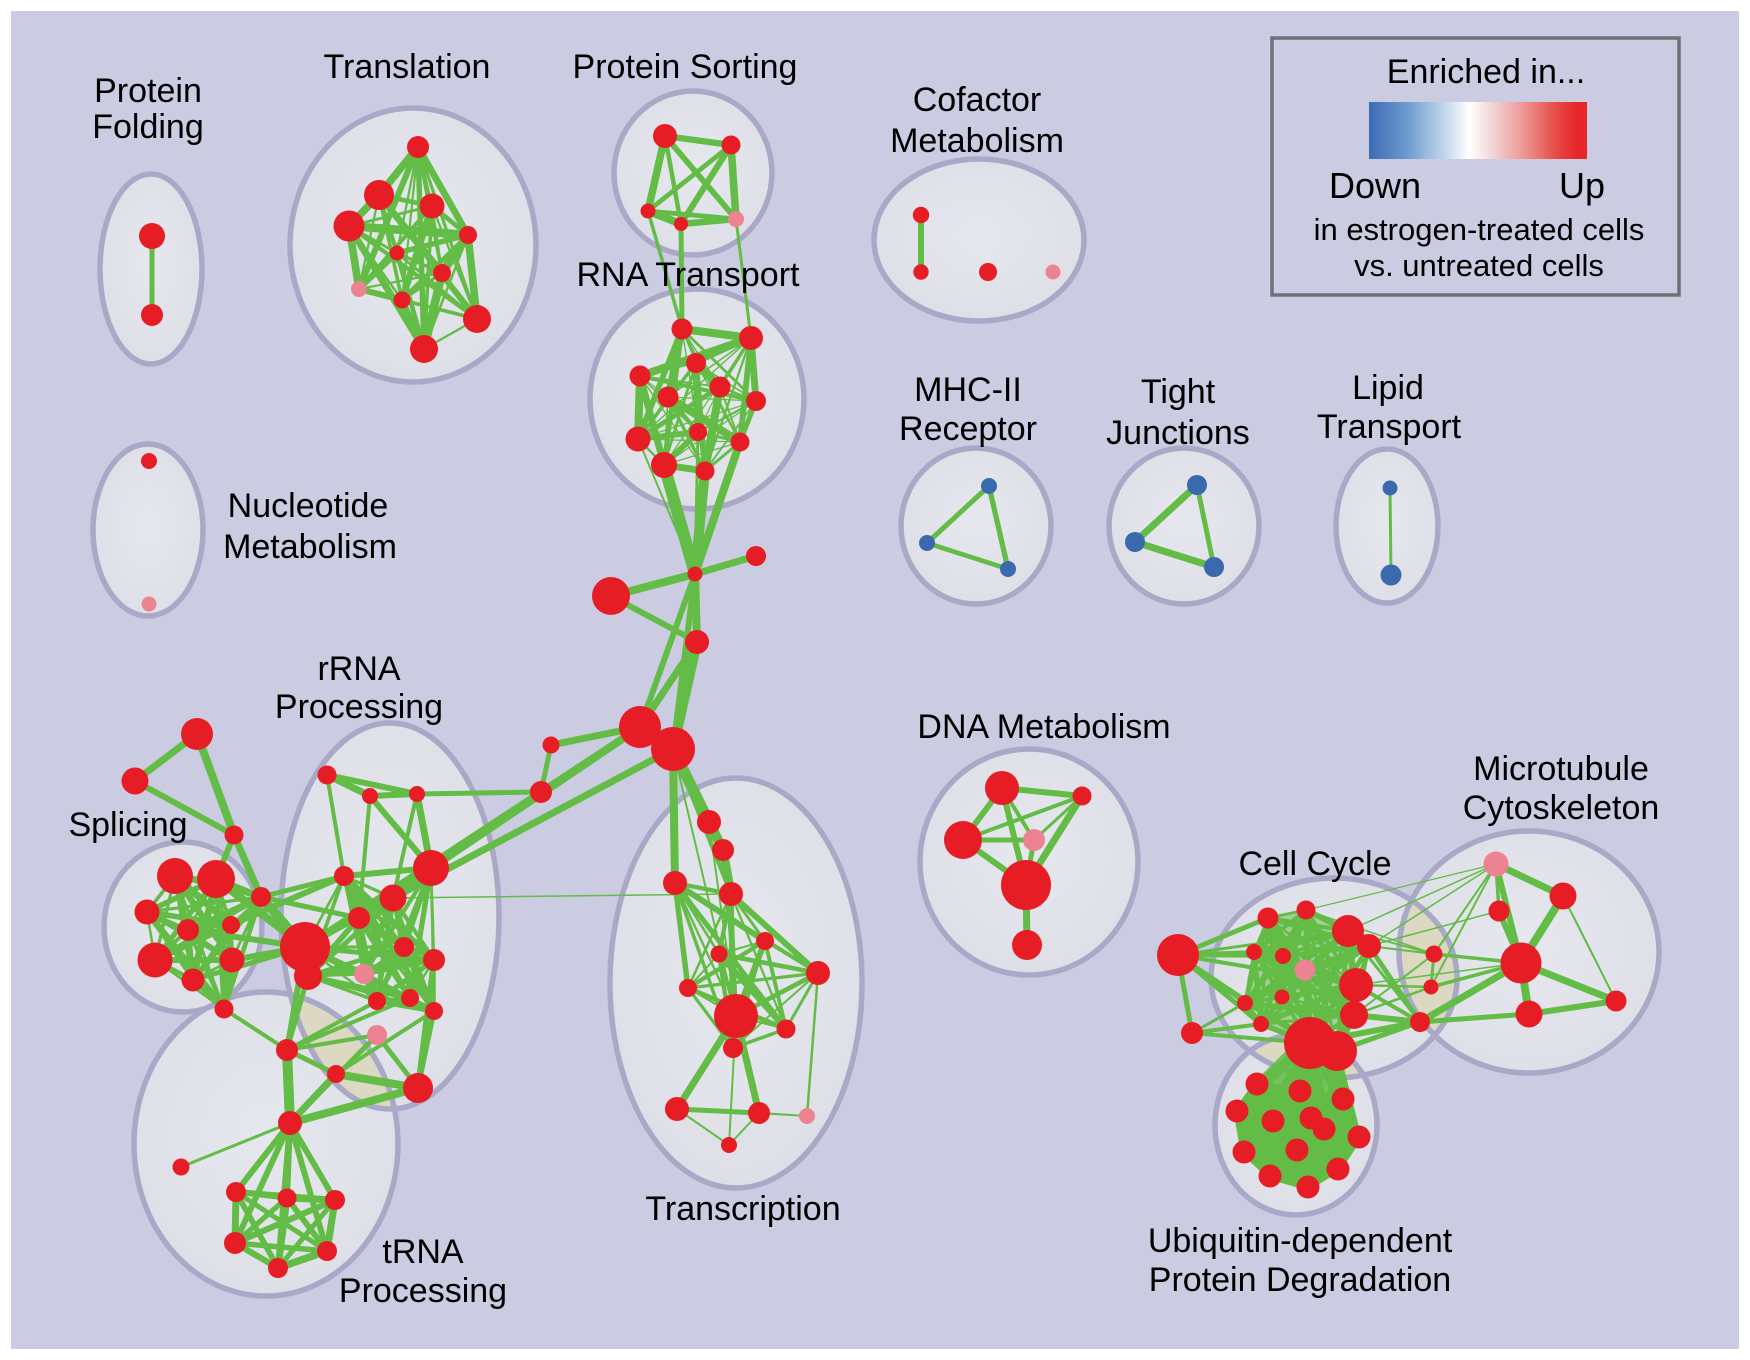 This screenshot has height=1360, width=1750. Describe the element at coordinates (1314, 864) in the screenshot. I see `svg-text: Cell Cycle` at that location.